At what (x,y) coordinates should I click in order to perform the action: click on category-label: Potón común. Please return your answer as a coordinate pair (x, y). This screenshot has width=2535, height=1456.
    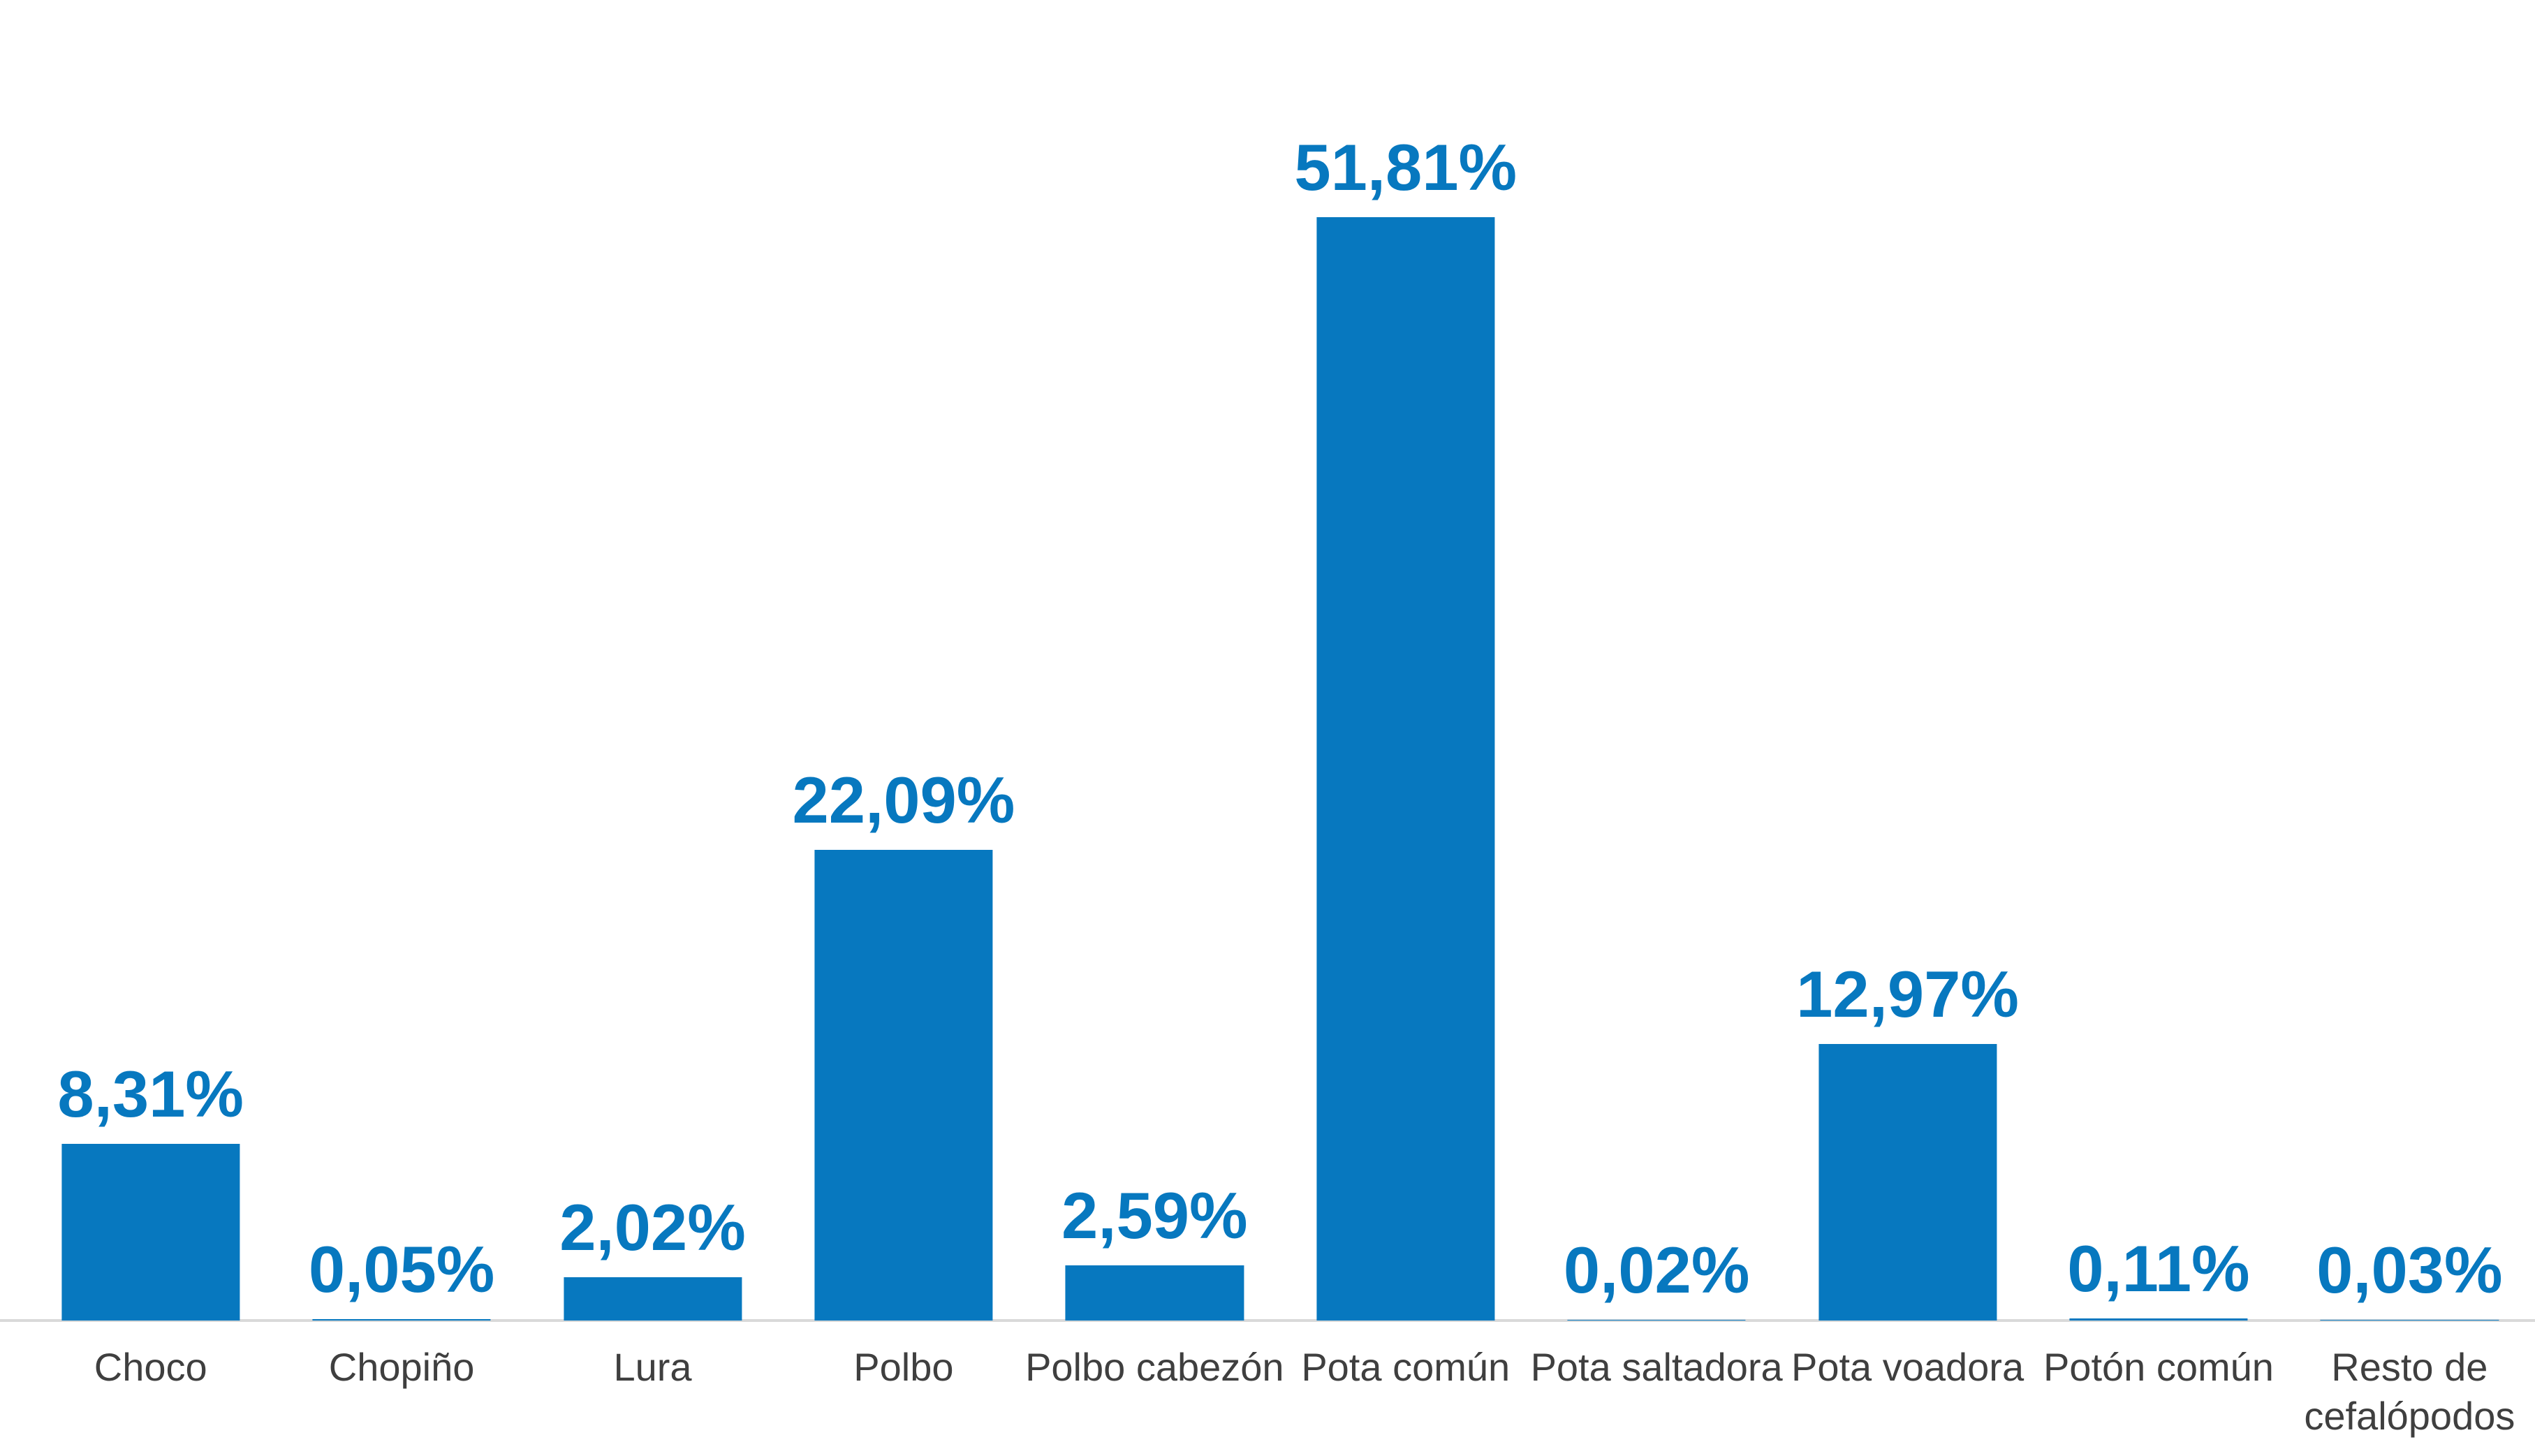
    Looking at the image, I should click on (2158, 1367).